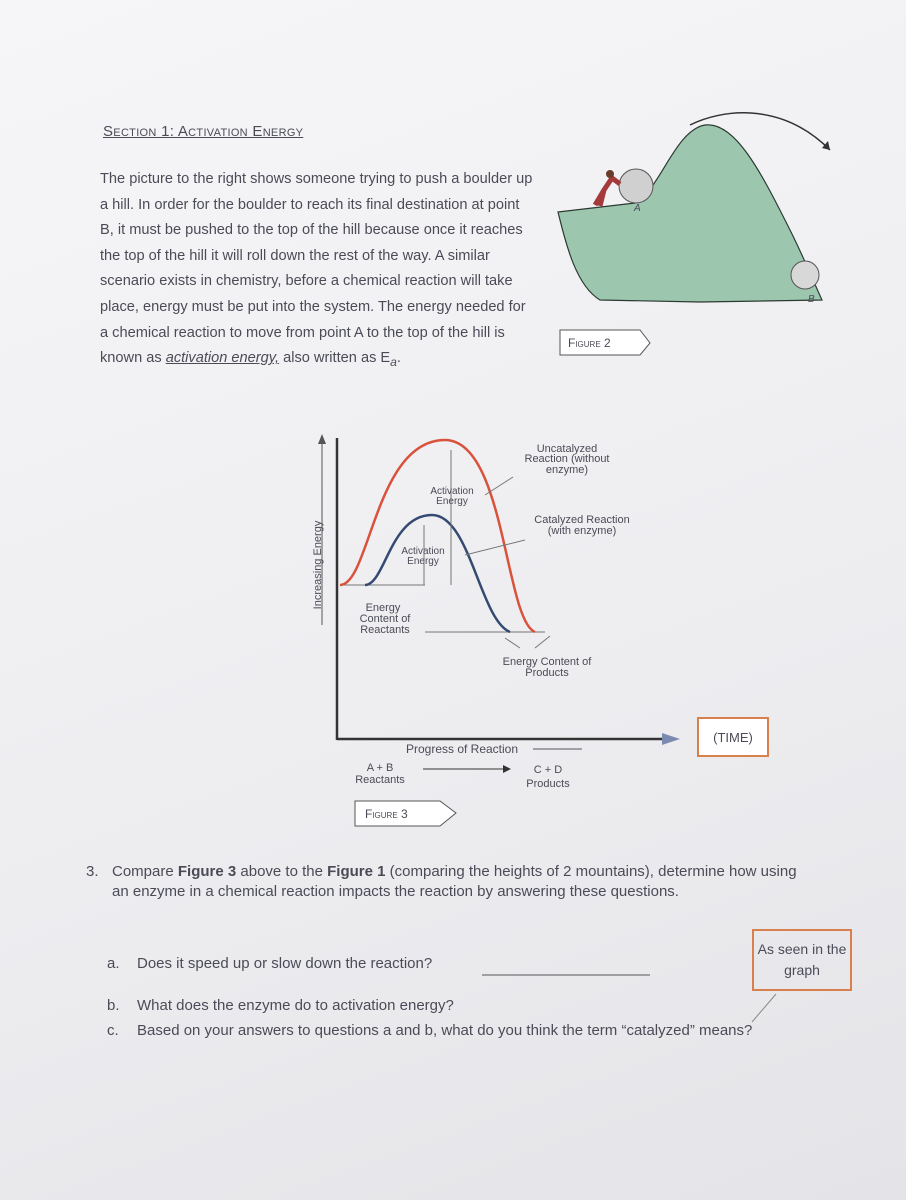 This screenshot has width=906, height=1200. I want to click on figure-2: A B Figure 2, so click(694, 234).